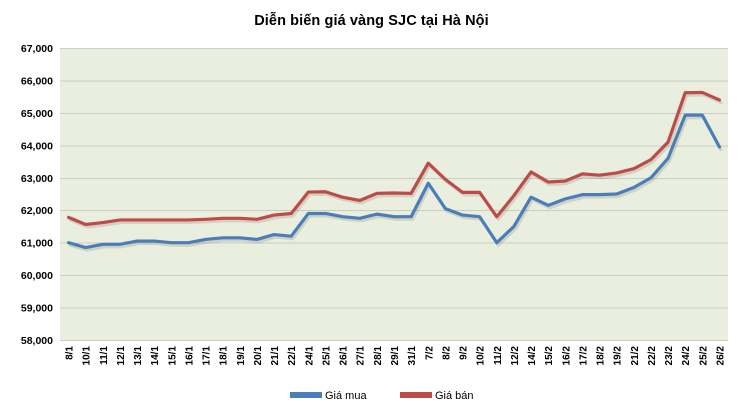 Image resolution: width=743 pixels, height=412 pixels. Describe the element at coordinates (138, 356) in the screenshot. I see `x-tick-label: 13/1` at that location.